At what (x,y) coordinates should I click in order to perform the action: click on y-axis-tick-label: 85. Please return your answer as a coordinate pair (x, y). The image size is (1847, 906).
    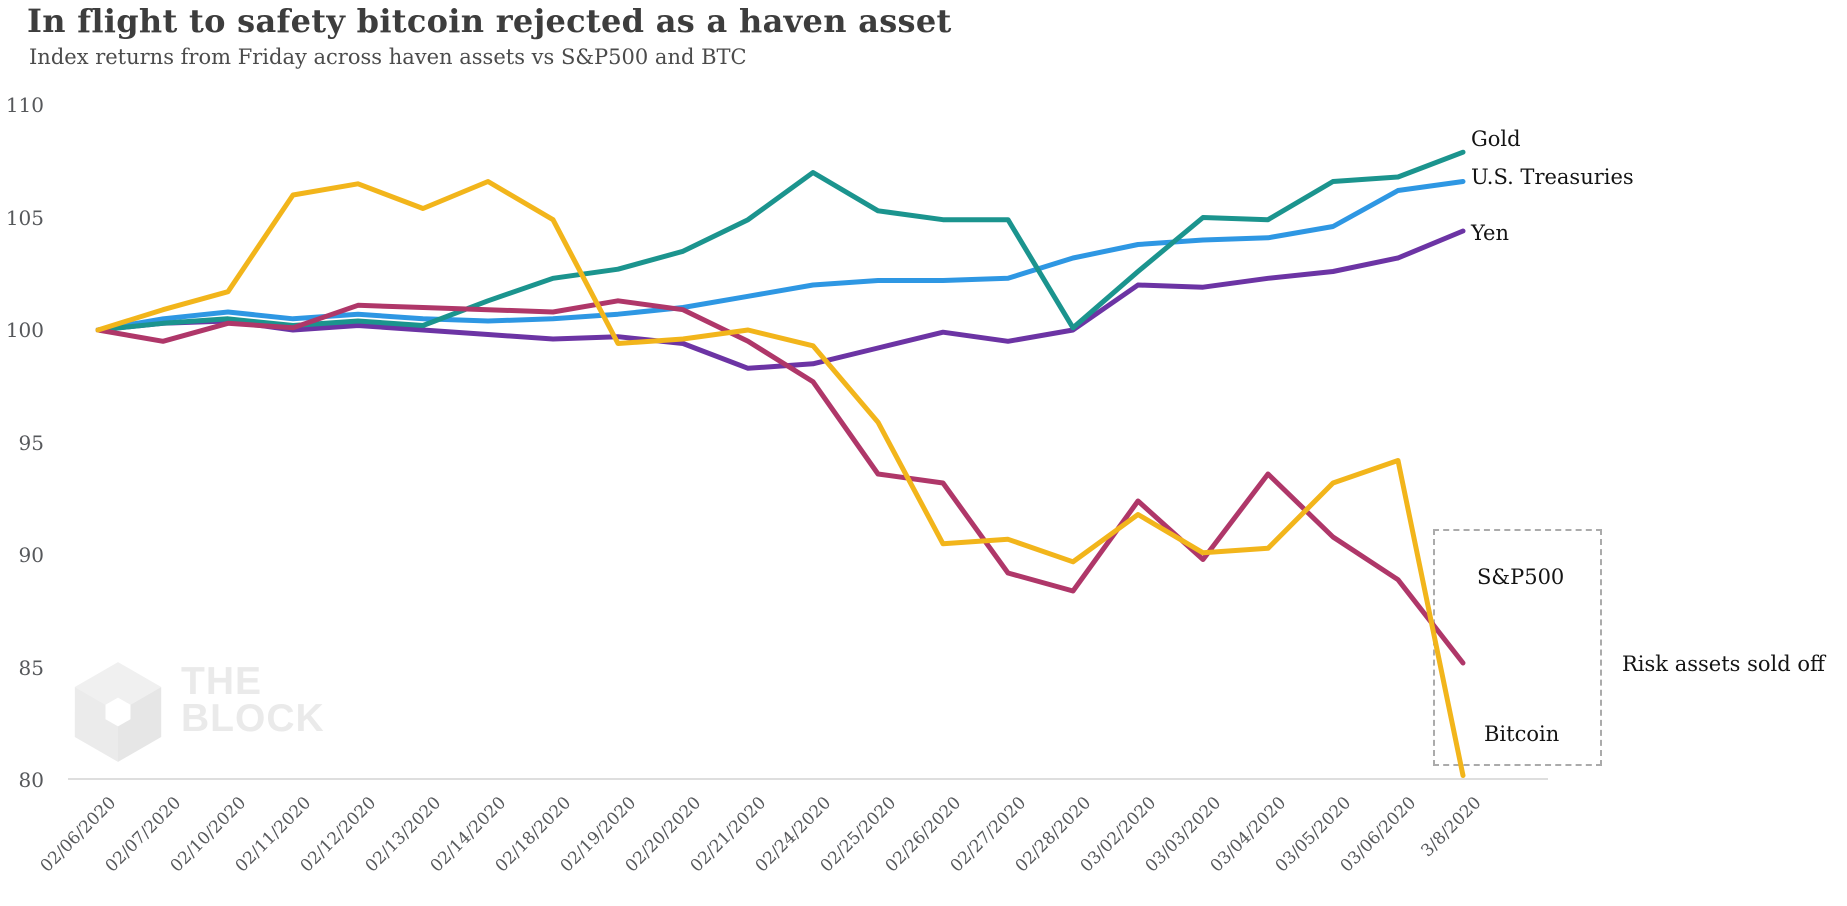
    Looking at the image, I should click on (31, 667).